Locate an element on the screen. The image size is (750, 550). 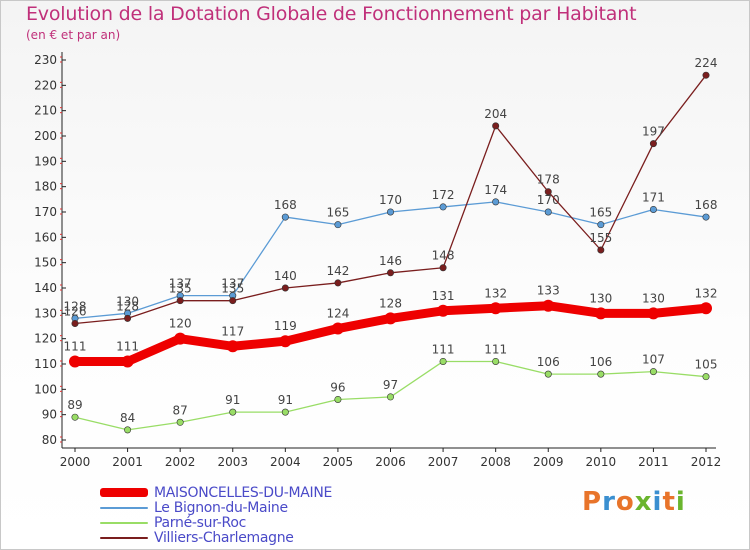
data-label-le-bignon-du-maine: 174 is located at coordinates (495, 190).